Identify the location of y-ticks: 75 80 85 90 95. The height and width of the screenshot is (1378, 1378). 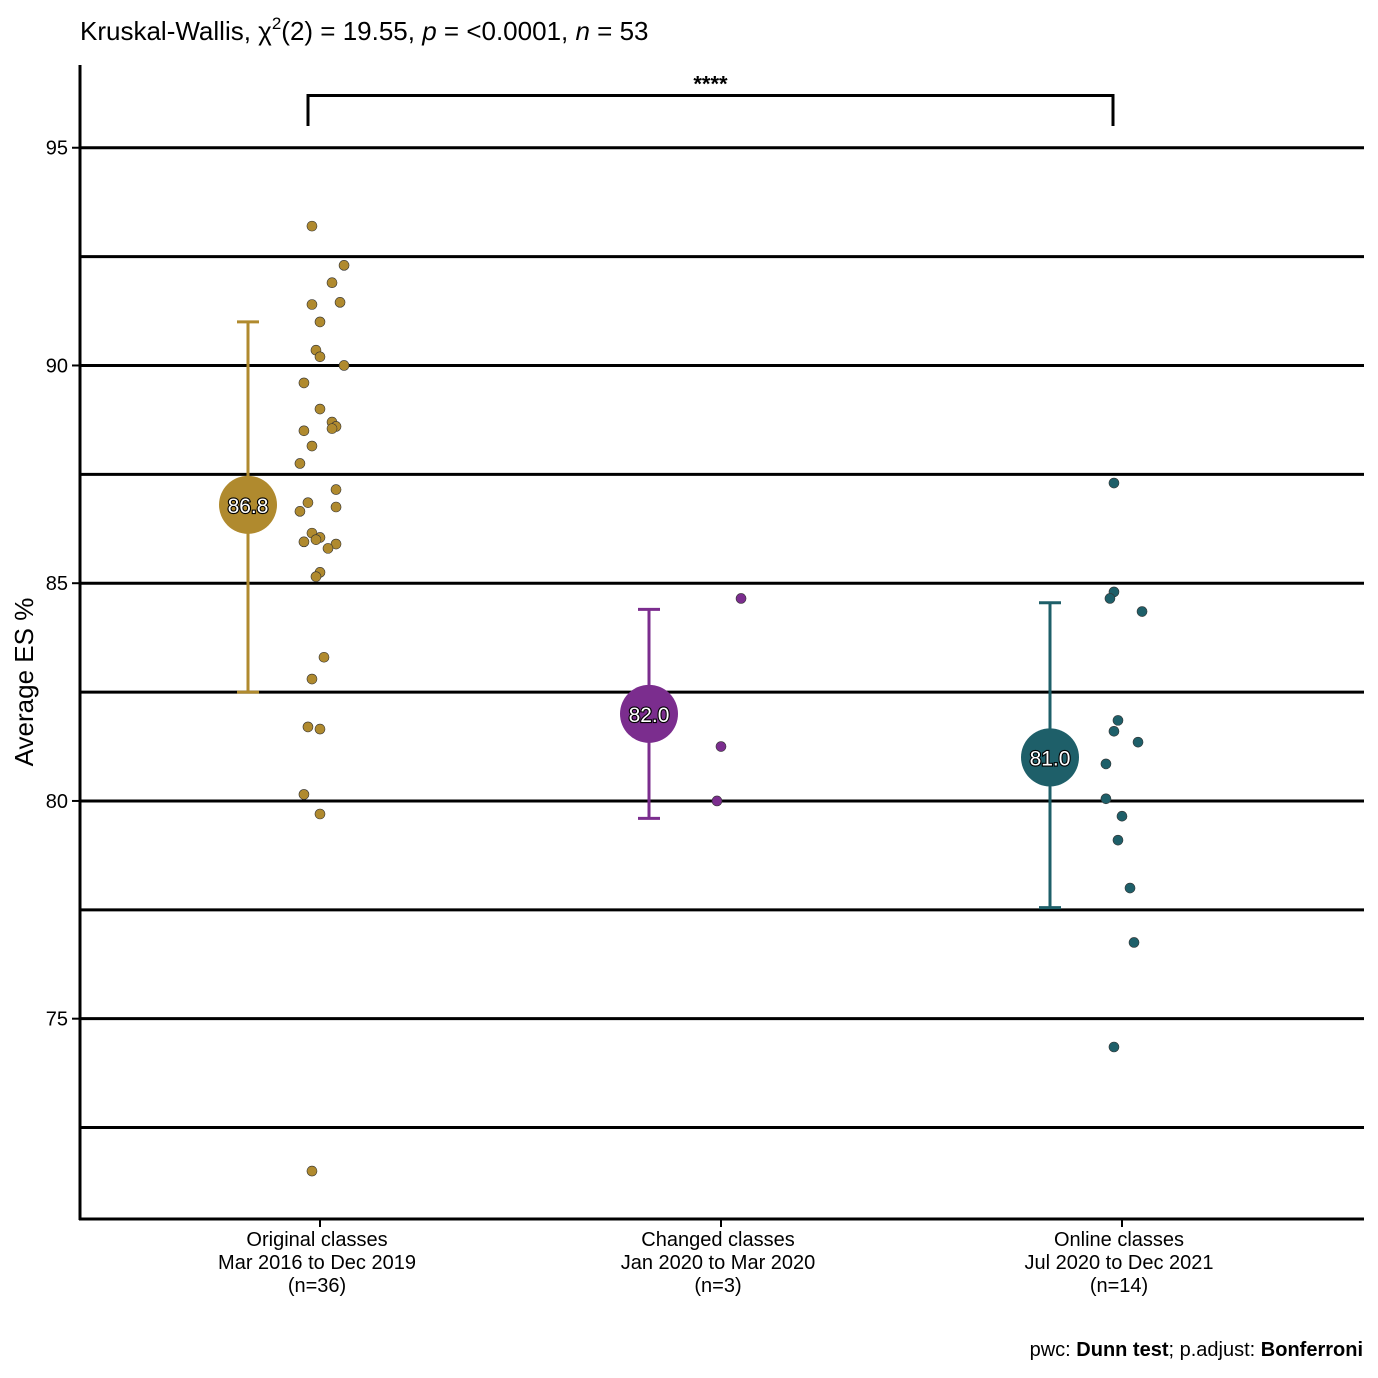
(63, 584).